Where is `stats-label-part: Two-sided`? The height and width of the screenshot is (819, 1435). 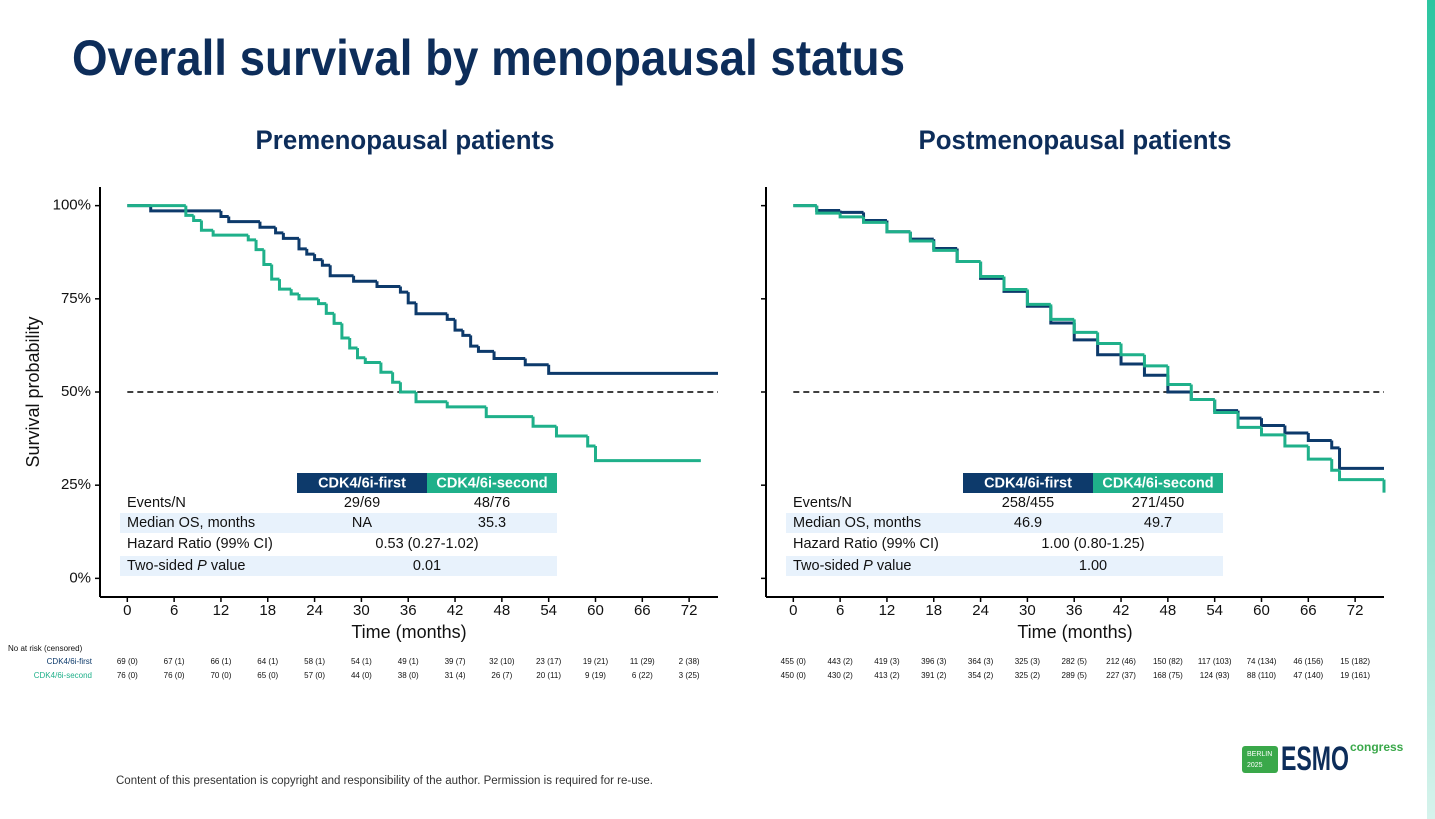
stats-label-part: Two-sided is located at coordinates (828, 566).